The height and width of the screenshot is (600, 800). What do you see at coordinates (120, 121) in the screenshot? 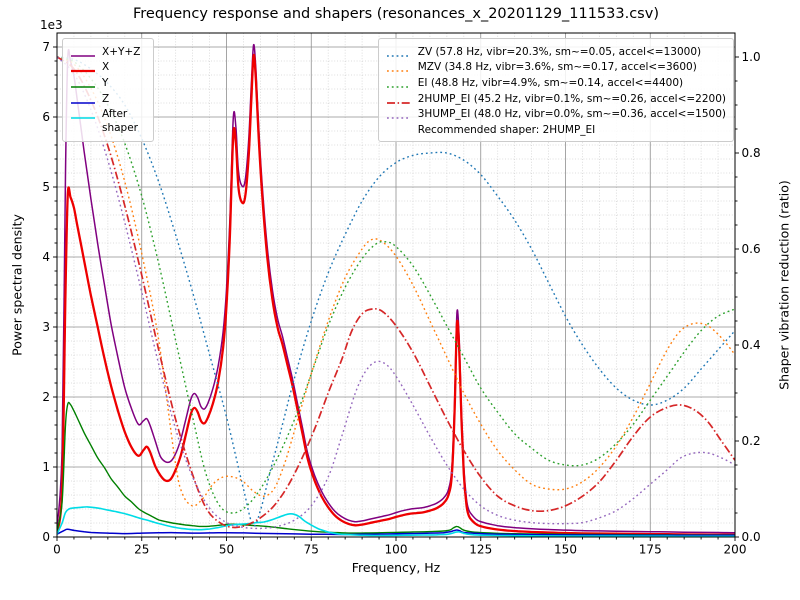
I see `legend-label-after-shaper: After shaper` at bounding box center [120, 121].